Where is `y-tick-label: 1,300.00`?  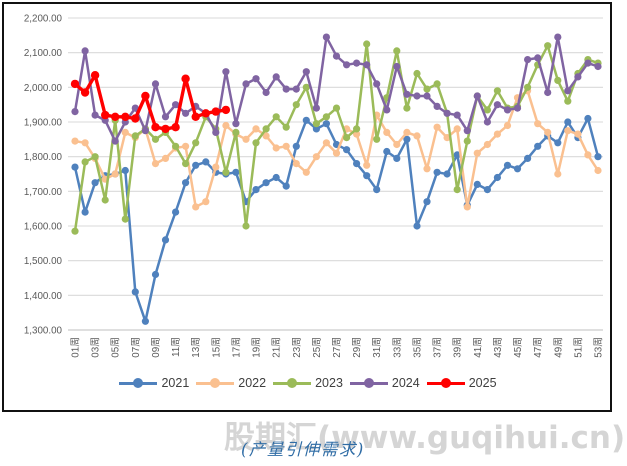
y-tick-label: 1,300.00 is located at coordinates (43, 331).